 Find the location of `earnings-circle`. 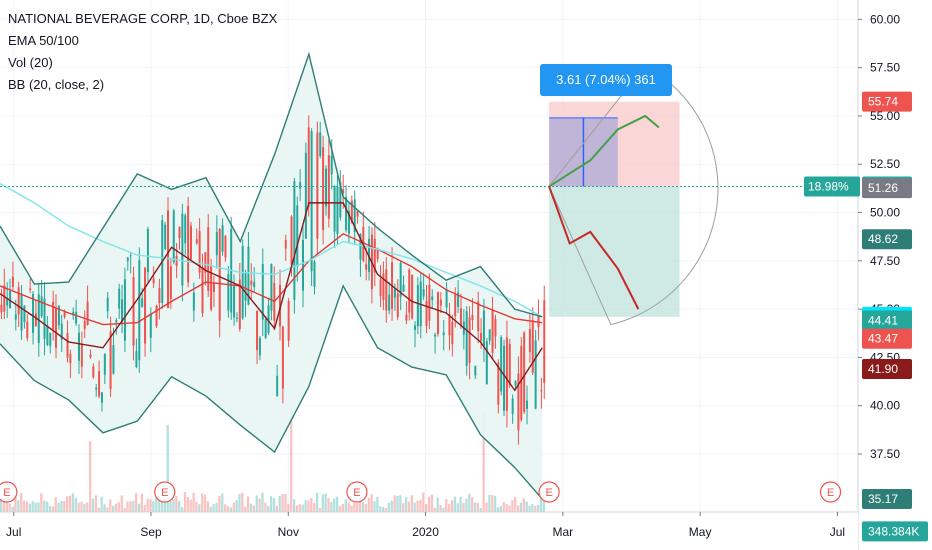

earnings-circle is located at coordinates (830, 492).